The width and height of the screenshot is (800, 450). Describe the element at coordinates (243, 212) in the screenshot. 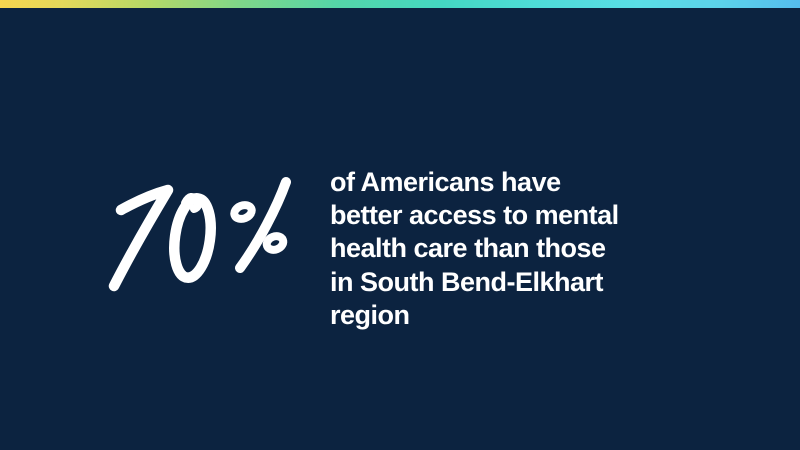

I see `percent-ring-top-stroke` at that location.